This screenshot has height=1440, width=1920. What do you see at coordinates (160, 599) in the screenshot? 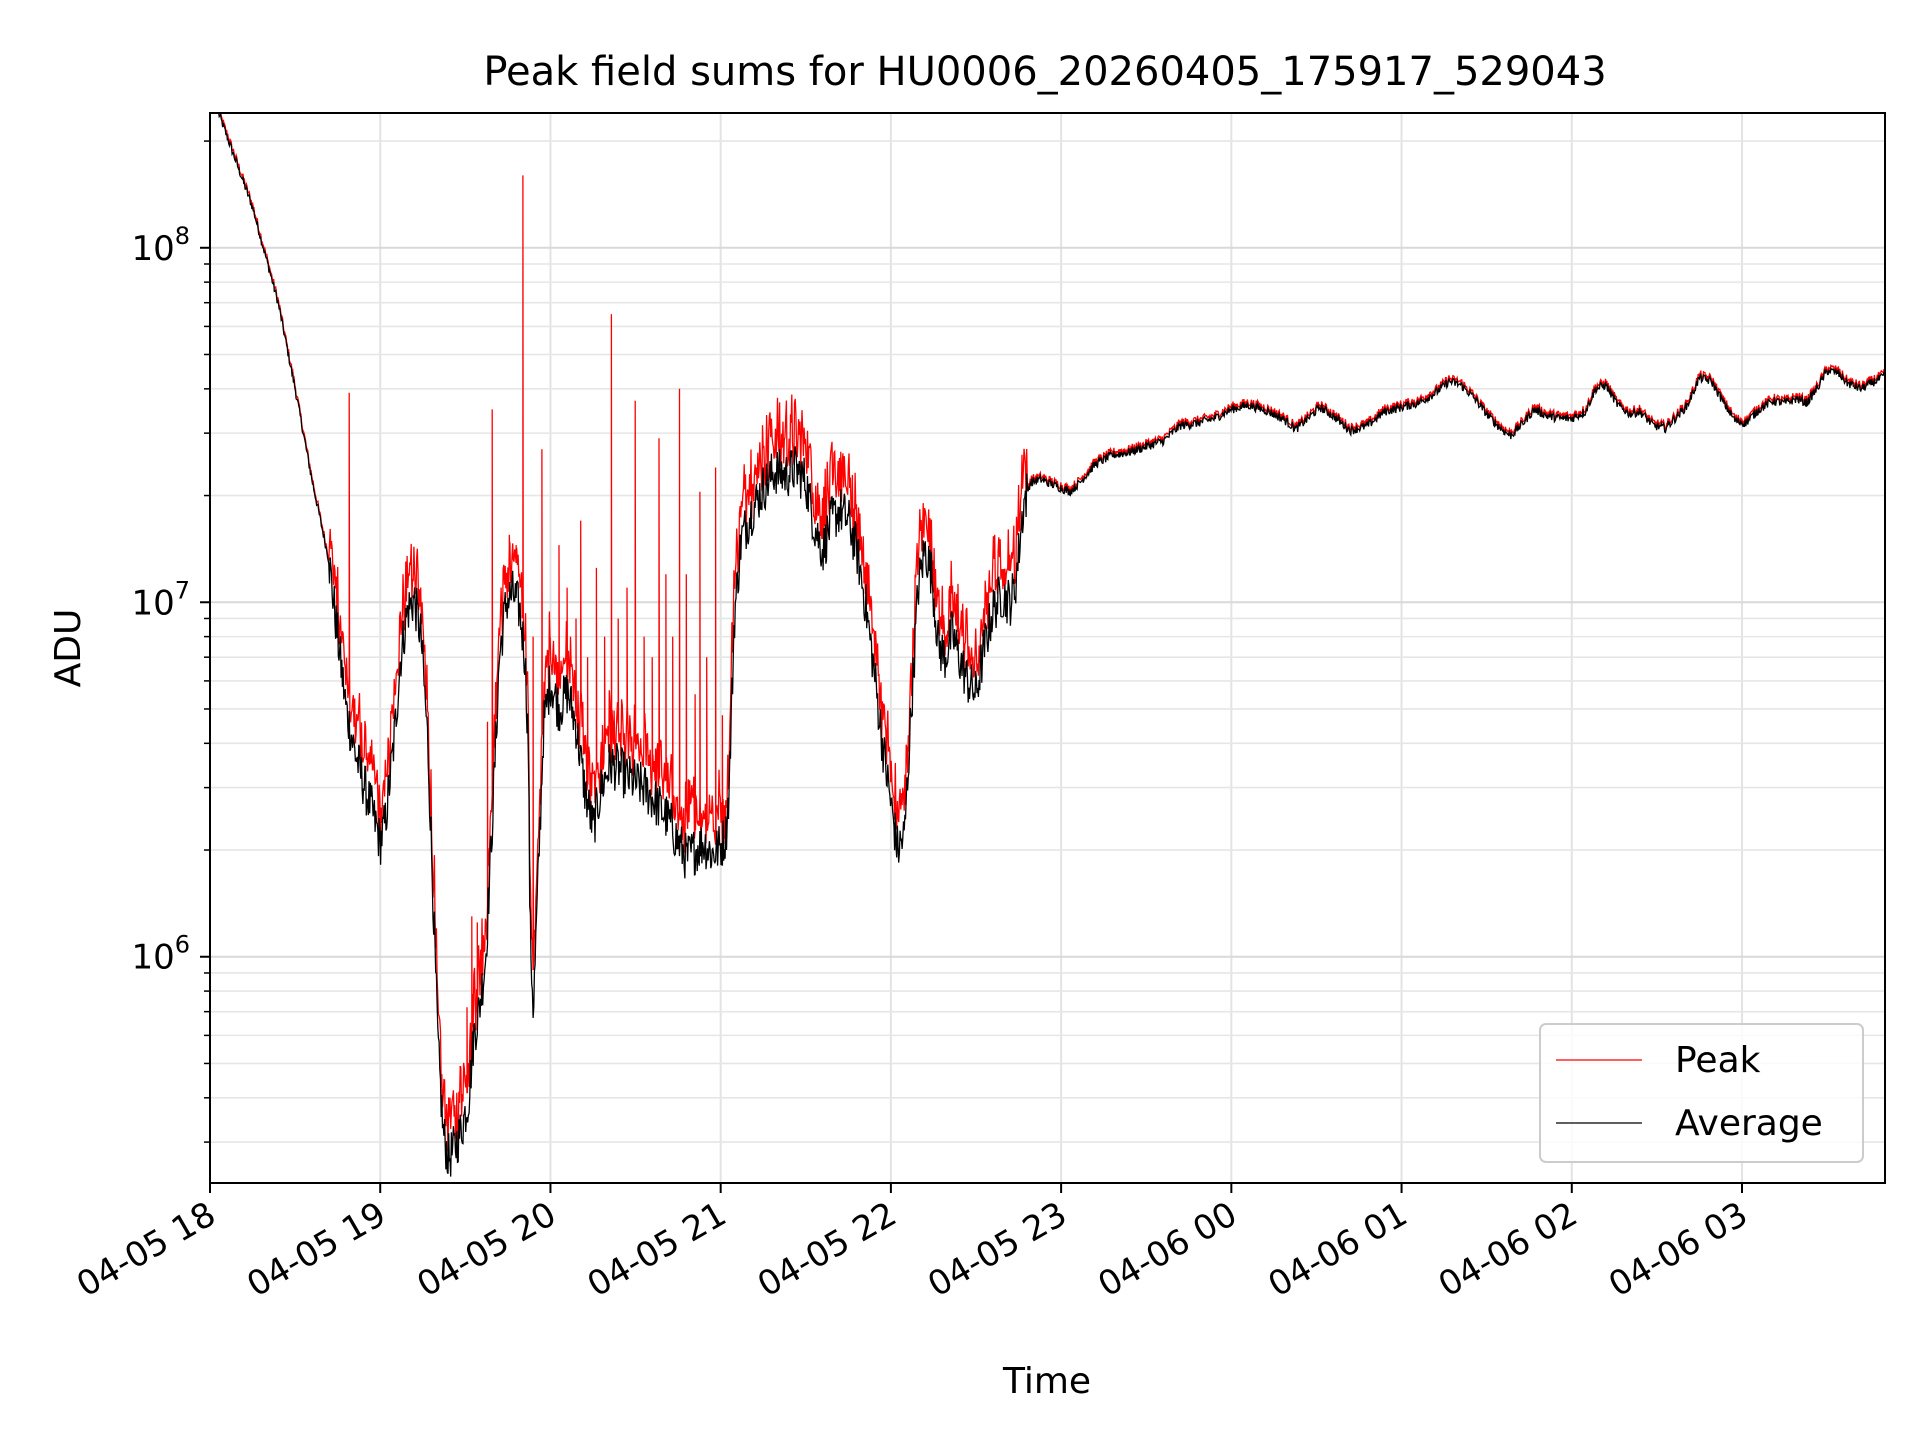
I see `y-tick-label: 10⁷` at bounding box center [160, 599].